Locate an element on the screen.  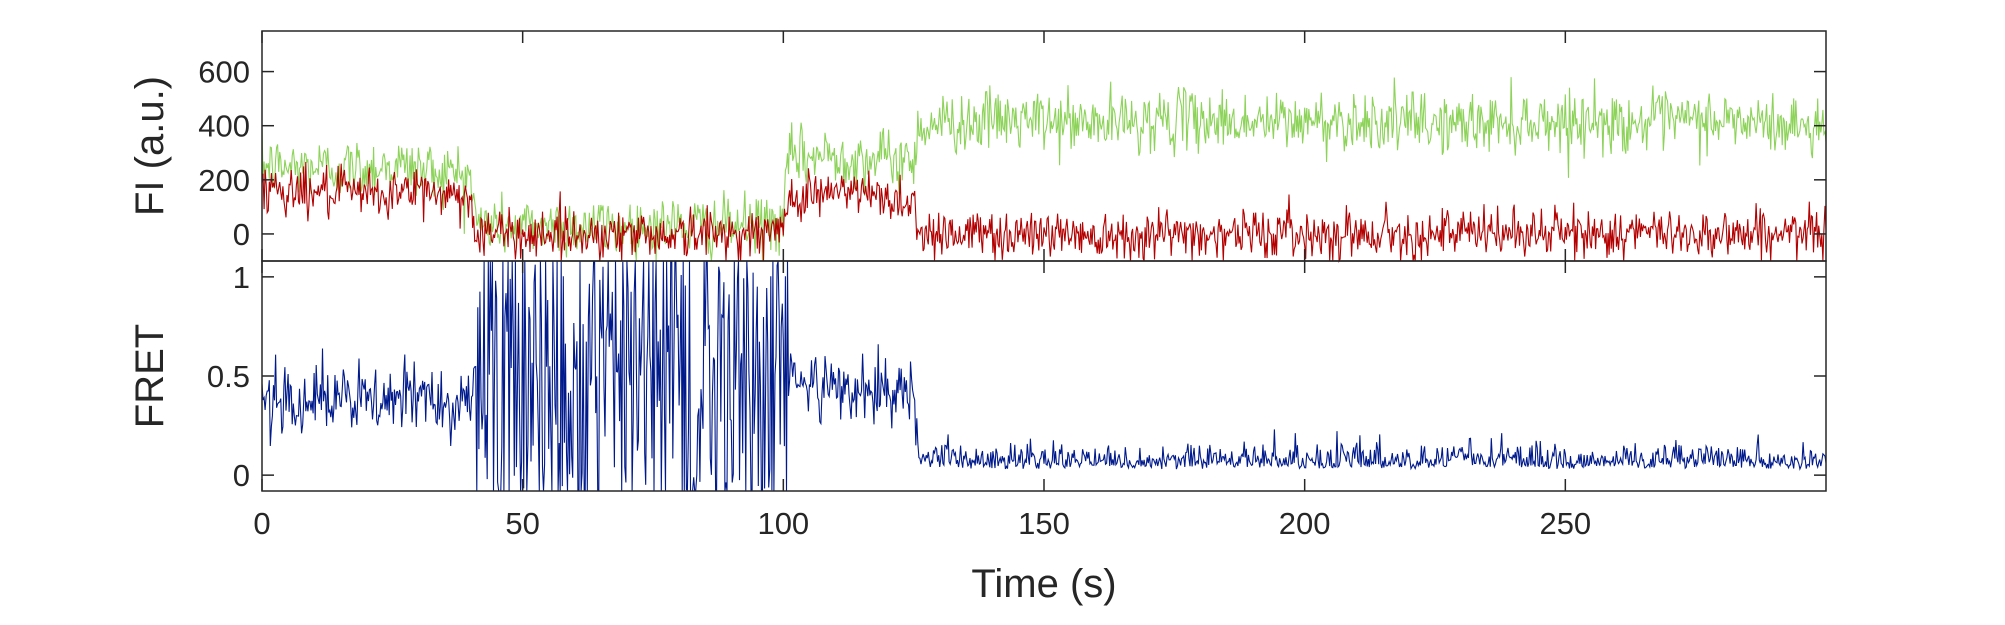
x-tick-label: 200 is located at coordinates (1305, 523).